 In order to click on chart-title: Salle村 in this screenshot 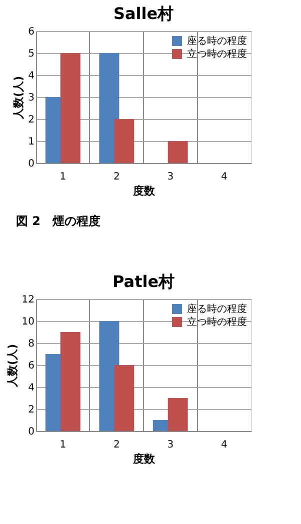, I will do `click(143, 13)`.